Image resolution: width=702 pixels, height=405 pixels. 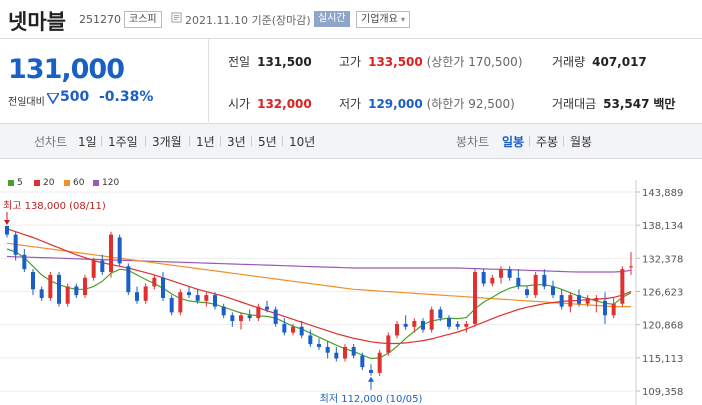 What do you see at coordinates (111, 183) in the screenshot?
I see `legend-label: 120` at bounding box center [111, 183].